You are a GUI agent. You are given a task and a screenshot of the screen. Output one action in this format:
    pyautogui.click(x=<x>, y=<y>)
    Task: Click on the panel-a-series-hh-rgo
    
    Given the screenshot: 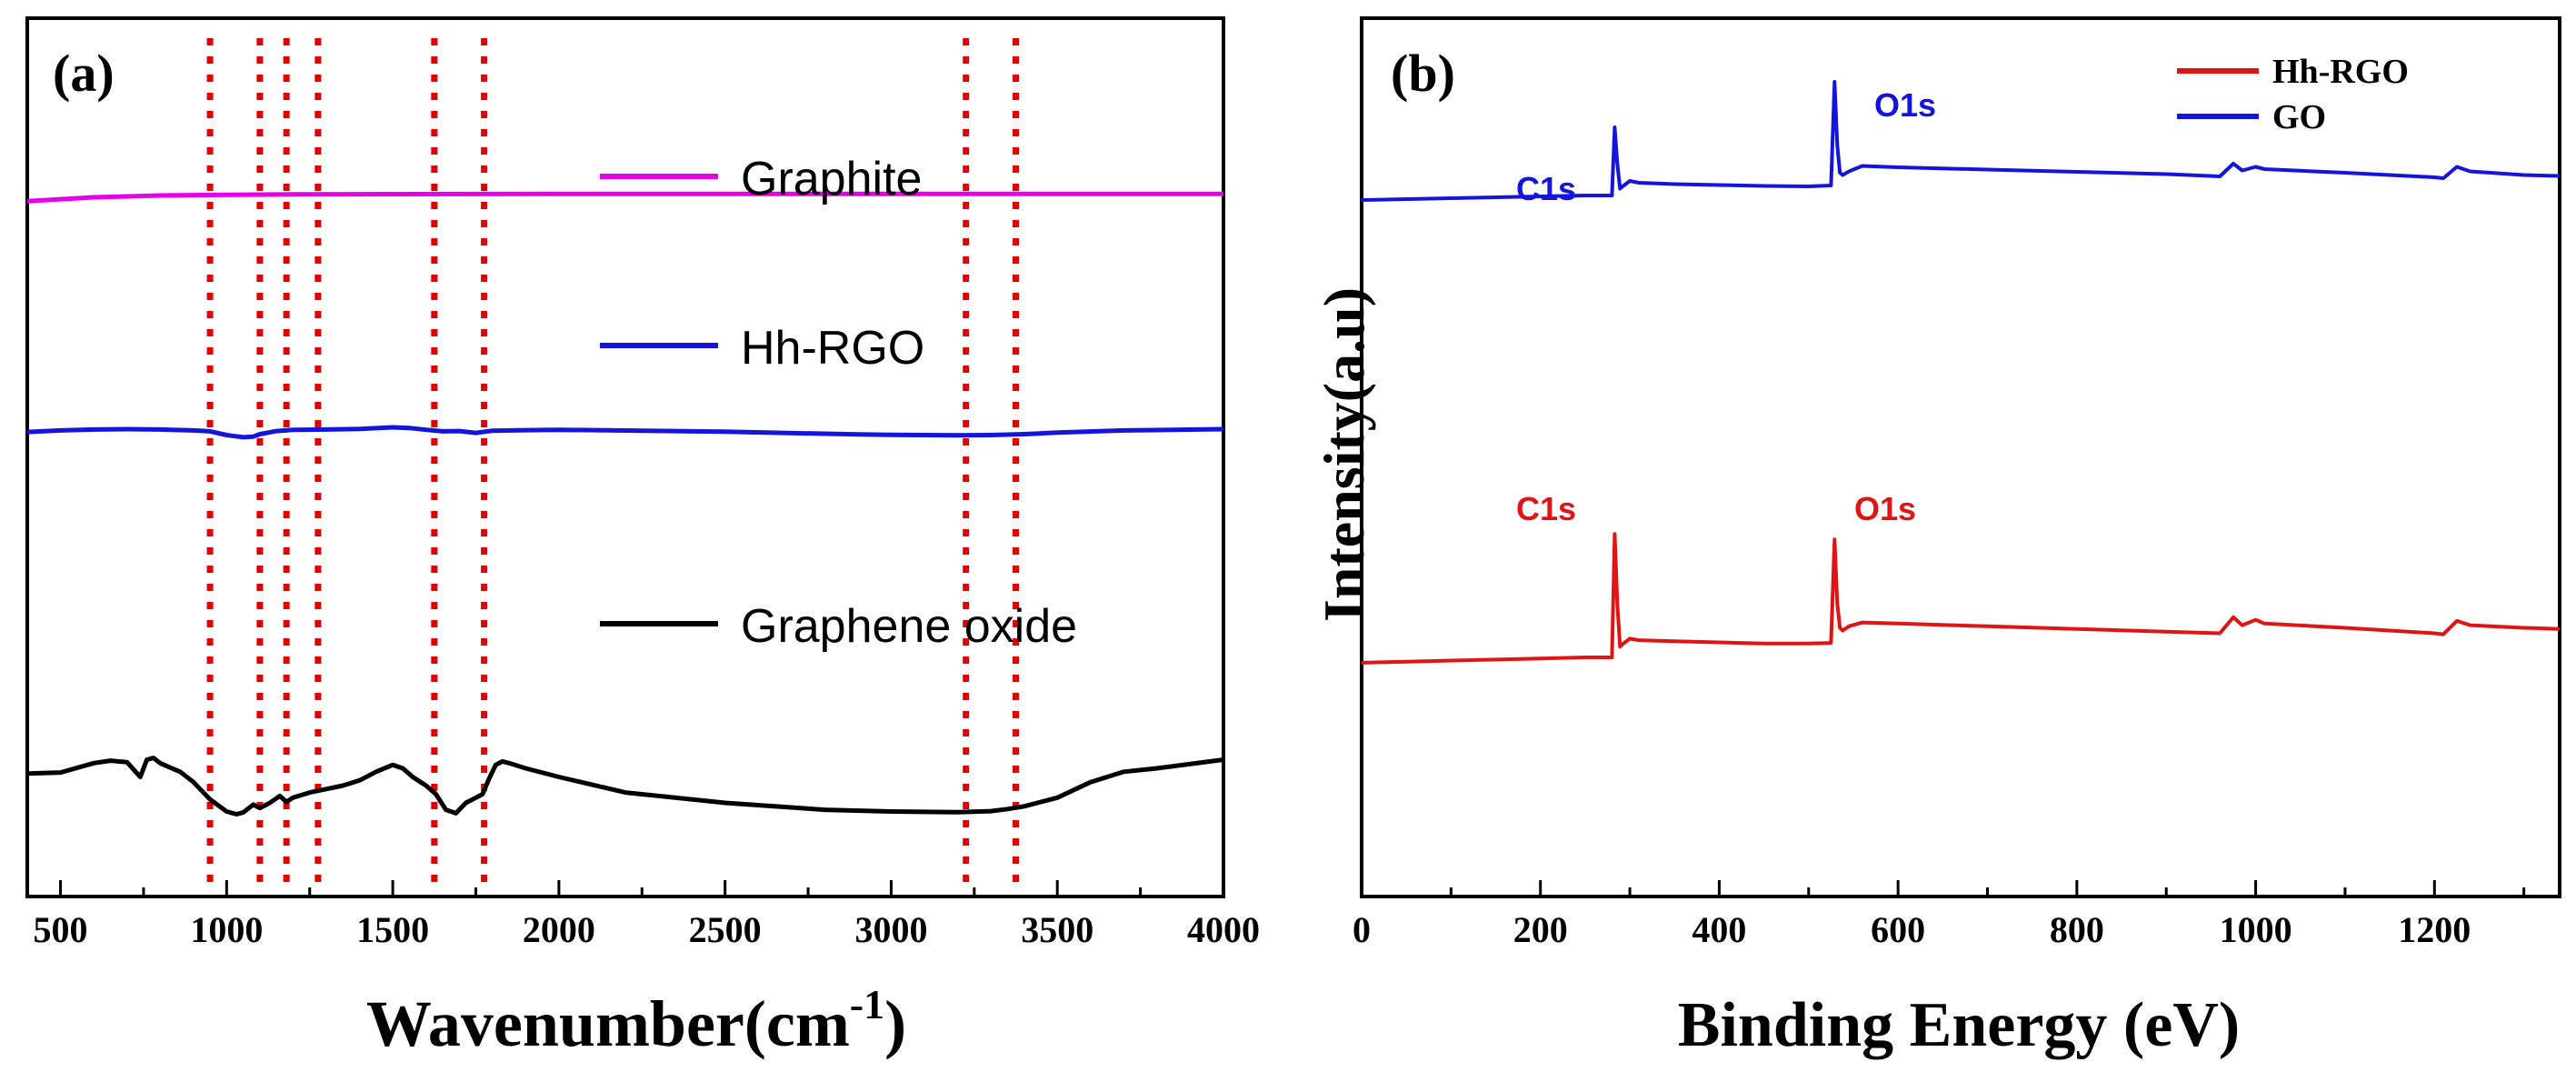 What is the action you would take?
    pyautogui.click(x=625, y=432)
    